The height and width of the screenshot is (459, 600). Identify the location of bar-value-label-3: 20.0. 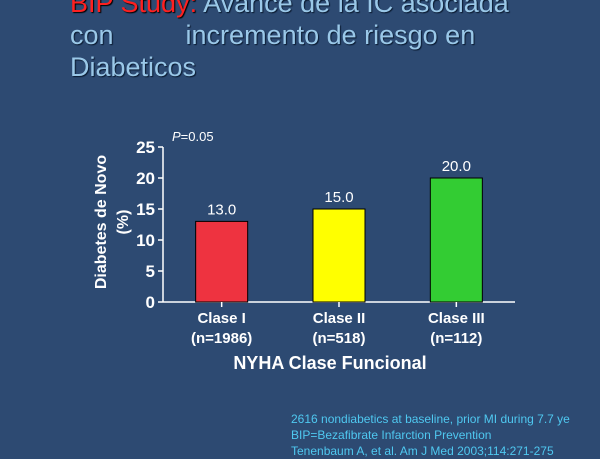
(456, 166).